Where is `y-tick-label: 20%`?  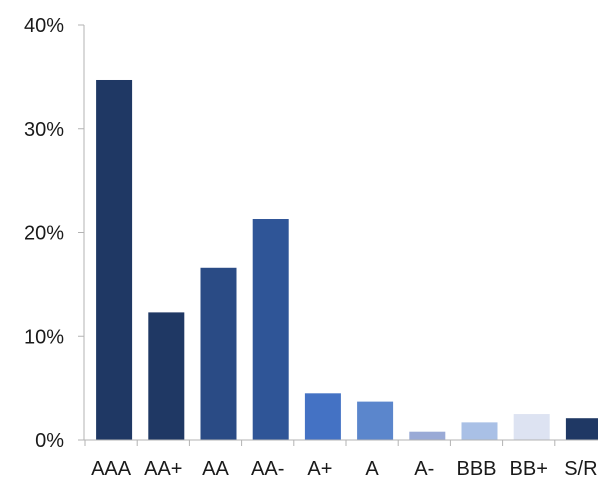
y-tick-label: 20% is located at coordinates (44, 234).